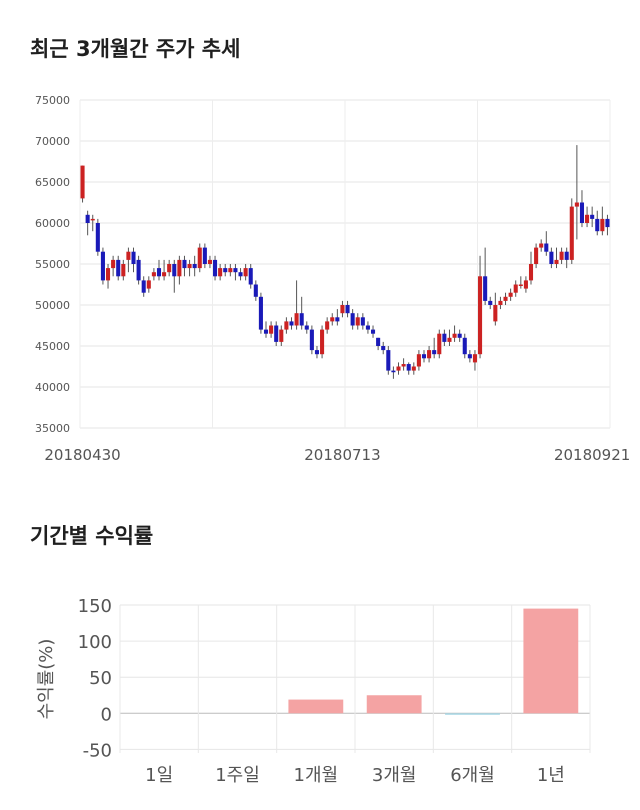 This screenshot has width=640, height=810. I want to click on x-category-label: 6개월, so click(472, 775).